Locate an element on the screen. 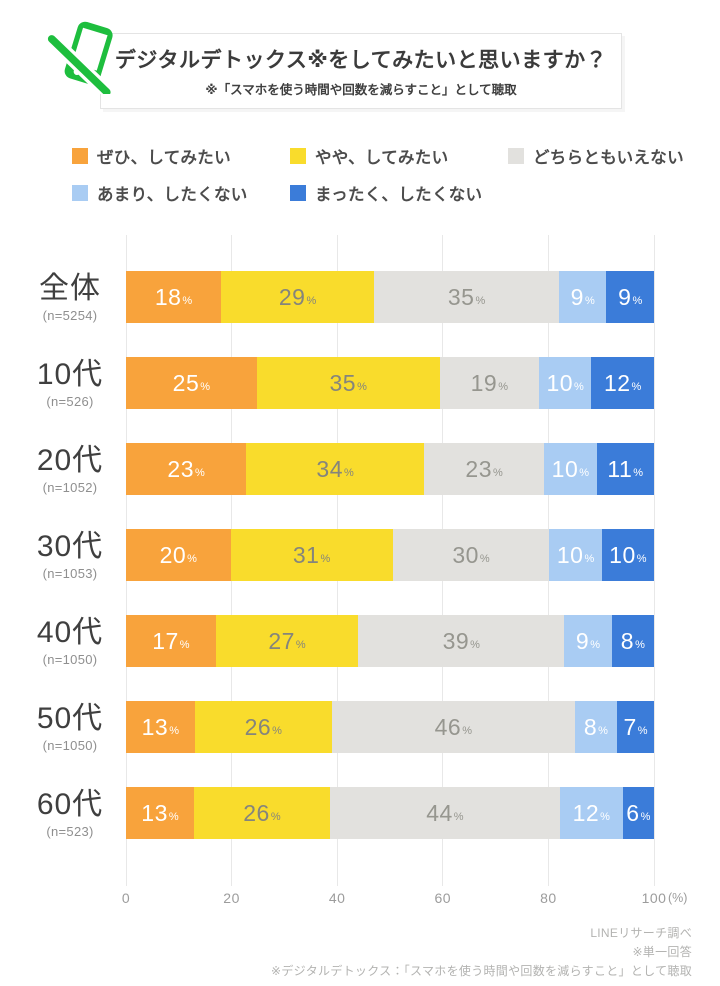  legend-label: どちらともいえない is located at coordinates (608, 158).